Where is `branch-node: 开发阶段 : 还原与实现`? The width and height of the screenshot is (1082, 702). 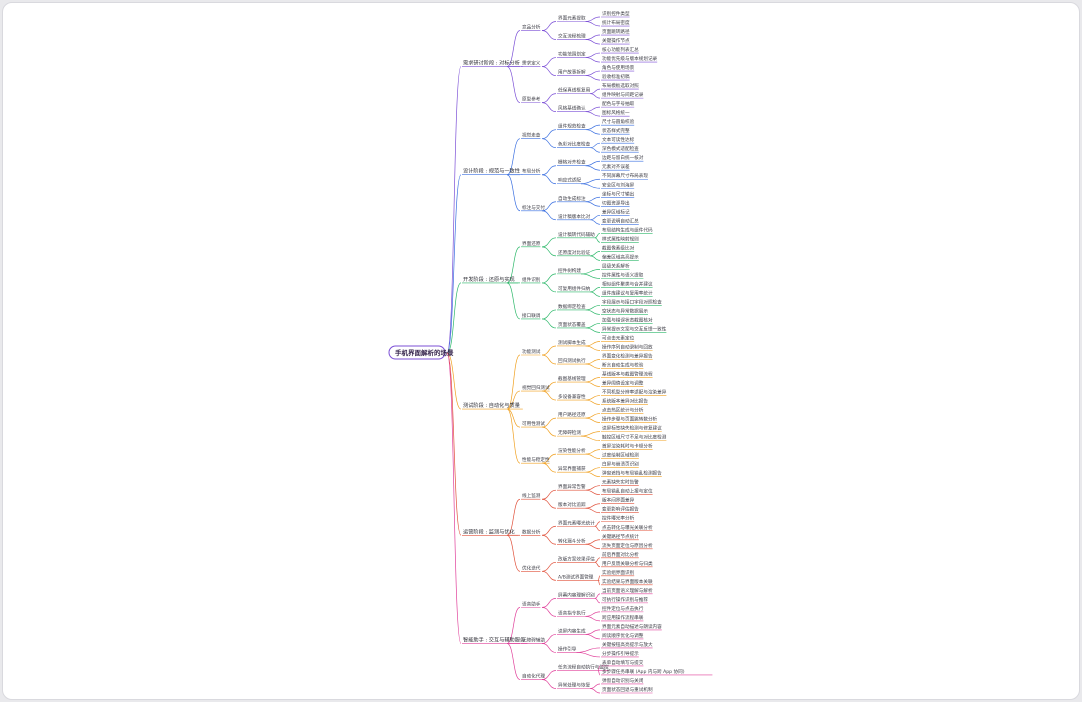 branch-node: 开发阶段 : 还原与实现 is located at coordinates (489, 279).